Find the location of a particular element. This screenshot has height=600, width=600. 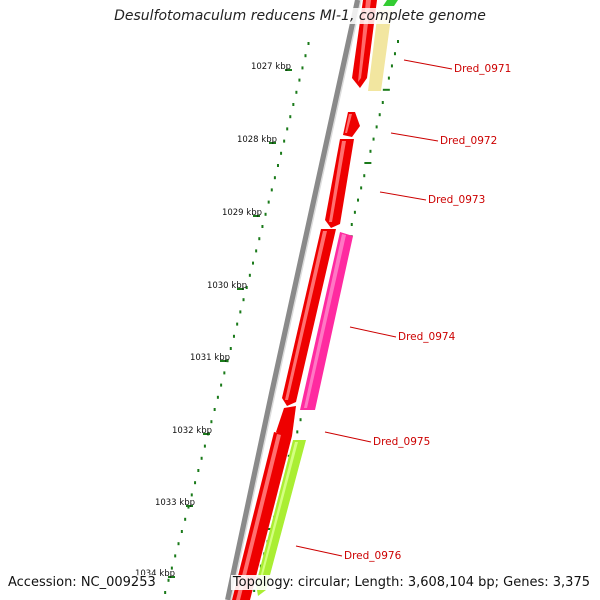

scale-label: 1034 kbp is located at coordinates (155, 574).